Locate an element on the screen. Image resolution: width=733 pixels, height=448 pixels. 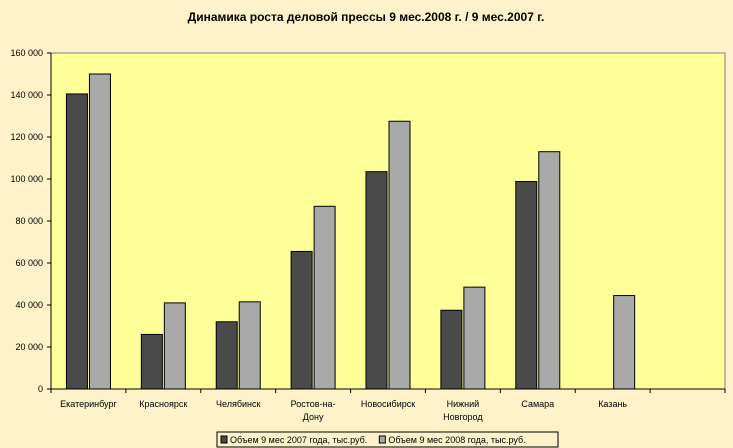
y-tick-label: 60 000 is located at coordinates (29, 263).